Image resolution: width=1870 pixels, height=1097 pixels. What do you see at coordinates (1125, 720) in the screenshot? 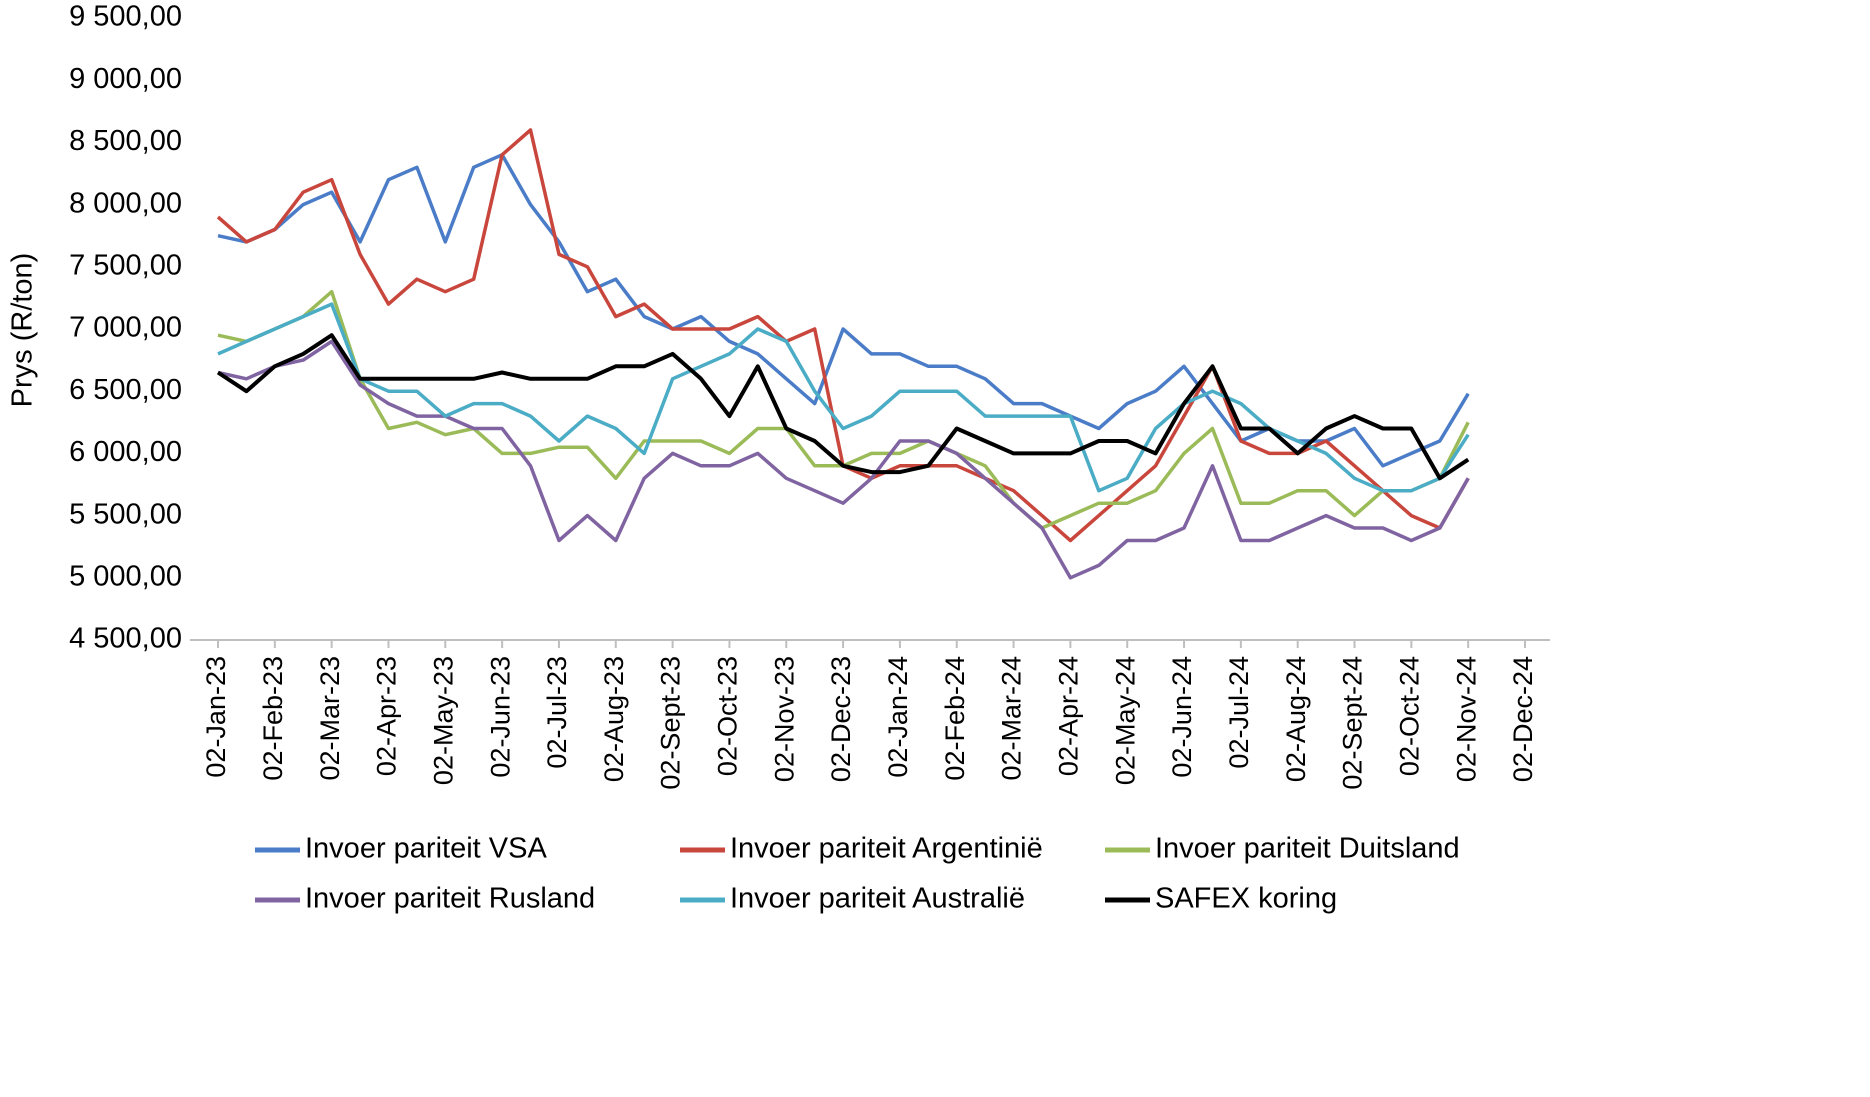
I see `x-tick-label: 02-May-24` at bounding box center [1125, 720].